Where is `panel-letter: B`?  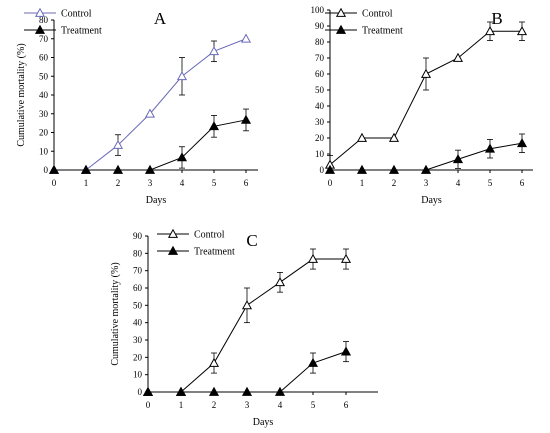
panel-letter: B is located at coordinates (496, 18).